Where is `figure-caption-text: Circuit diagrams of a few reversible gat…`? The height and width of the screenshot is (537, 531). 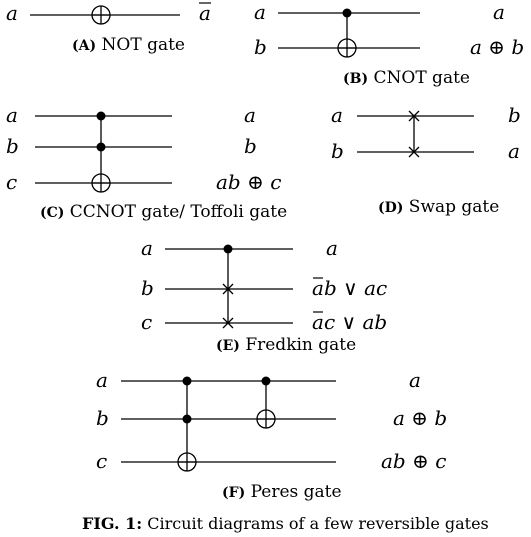
figure-caption-text: Circuit diagrams of a few reversible gat… is located at coordinates (318, 523).